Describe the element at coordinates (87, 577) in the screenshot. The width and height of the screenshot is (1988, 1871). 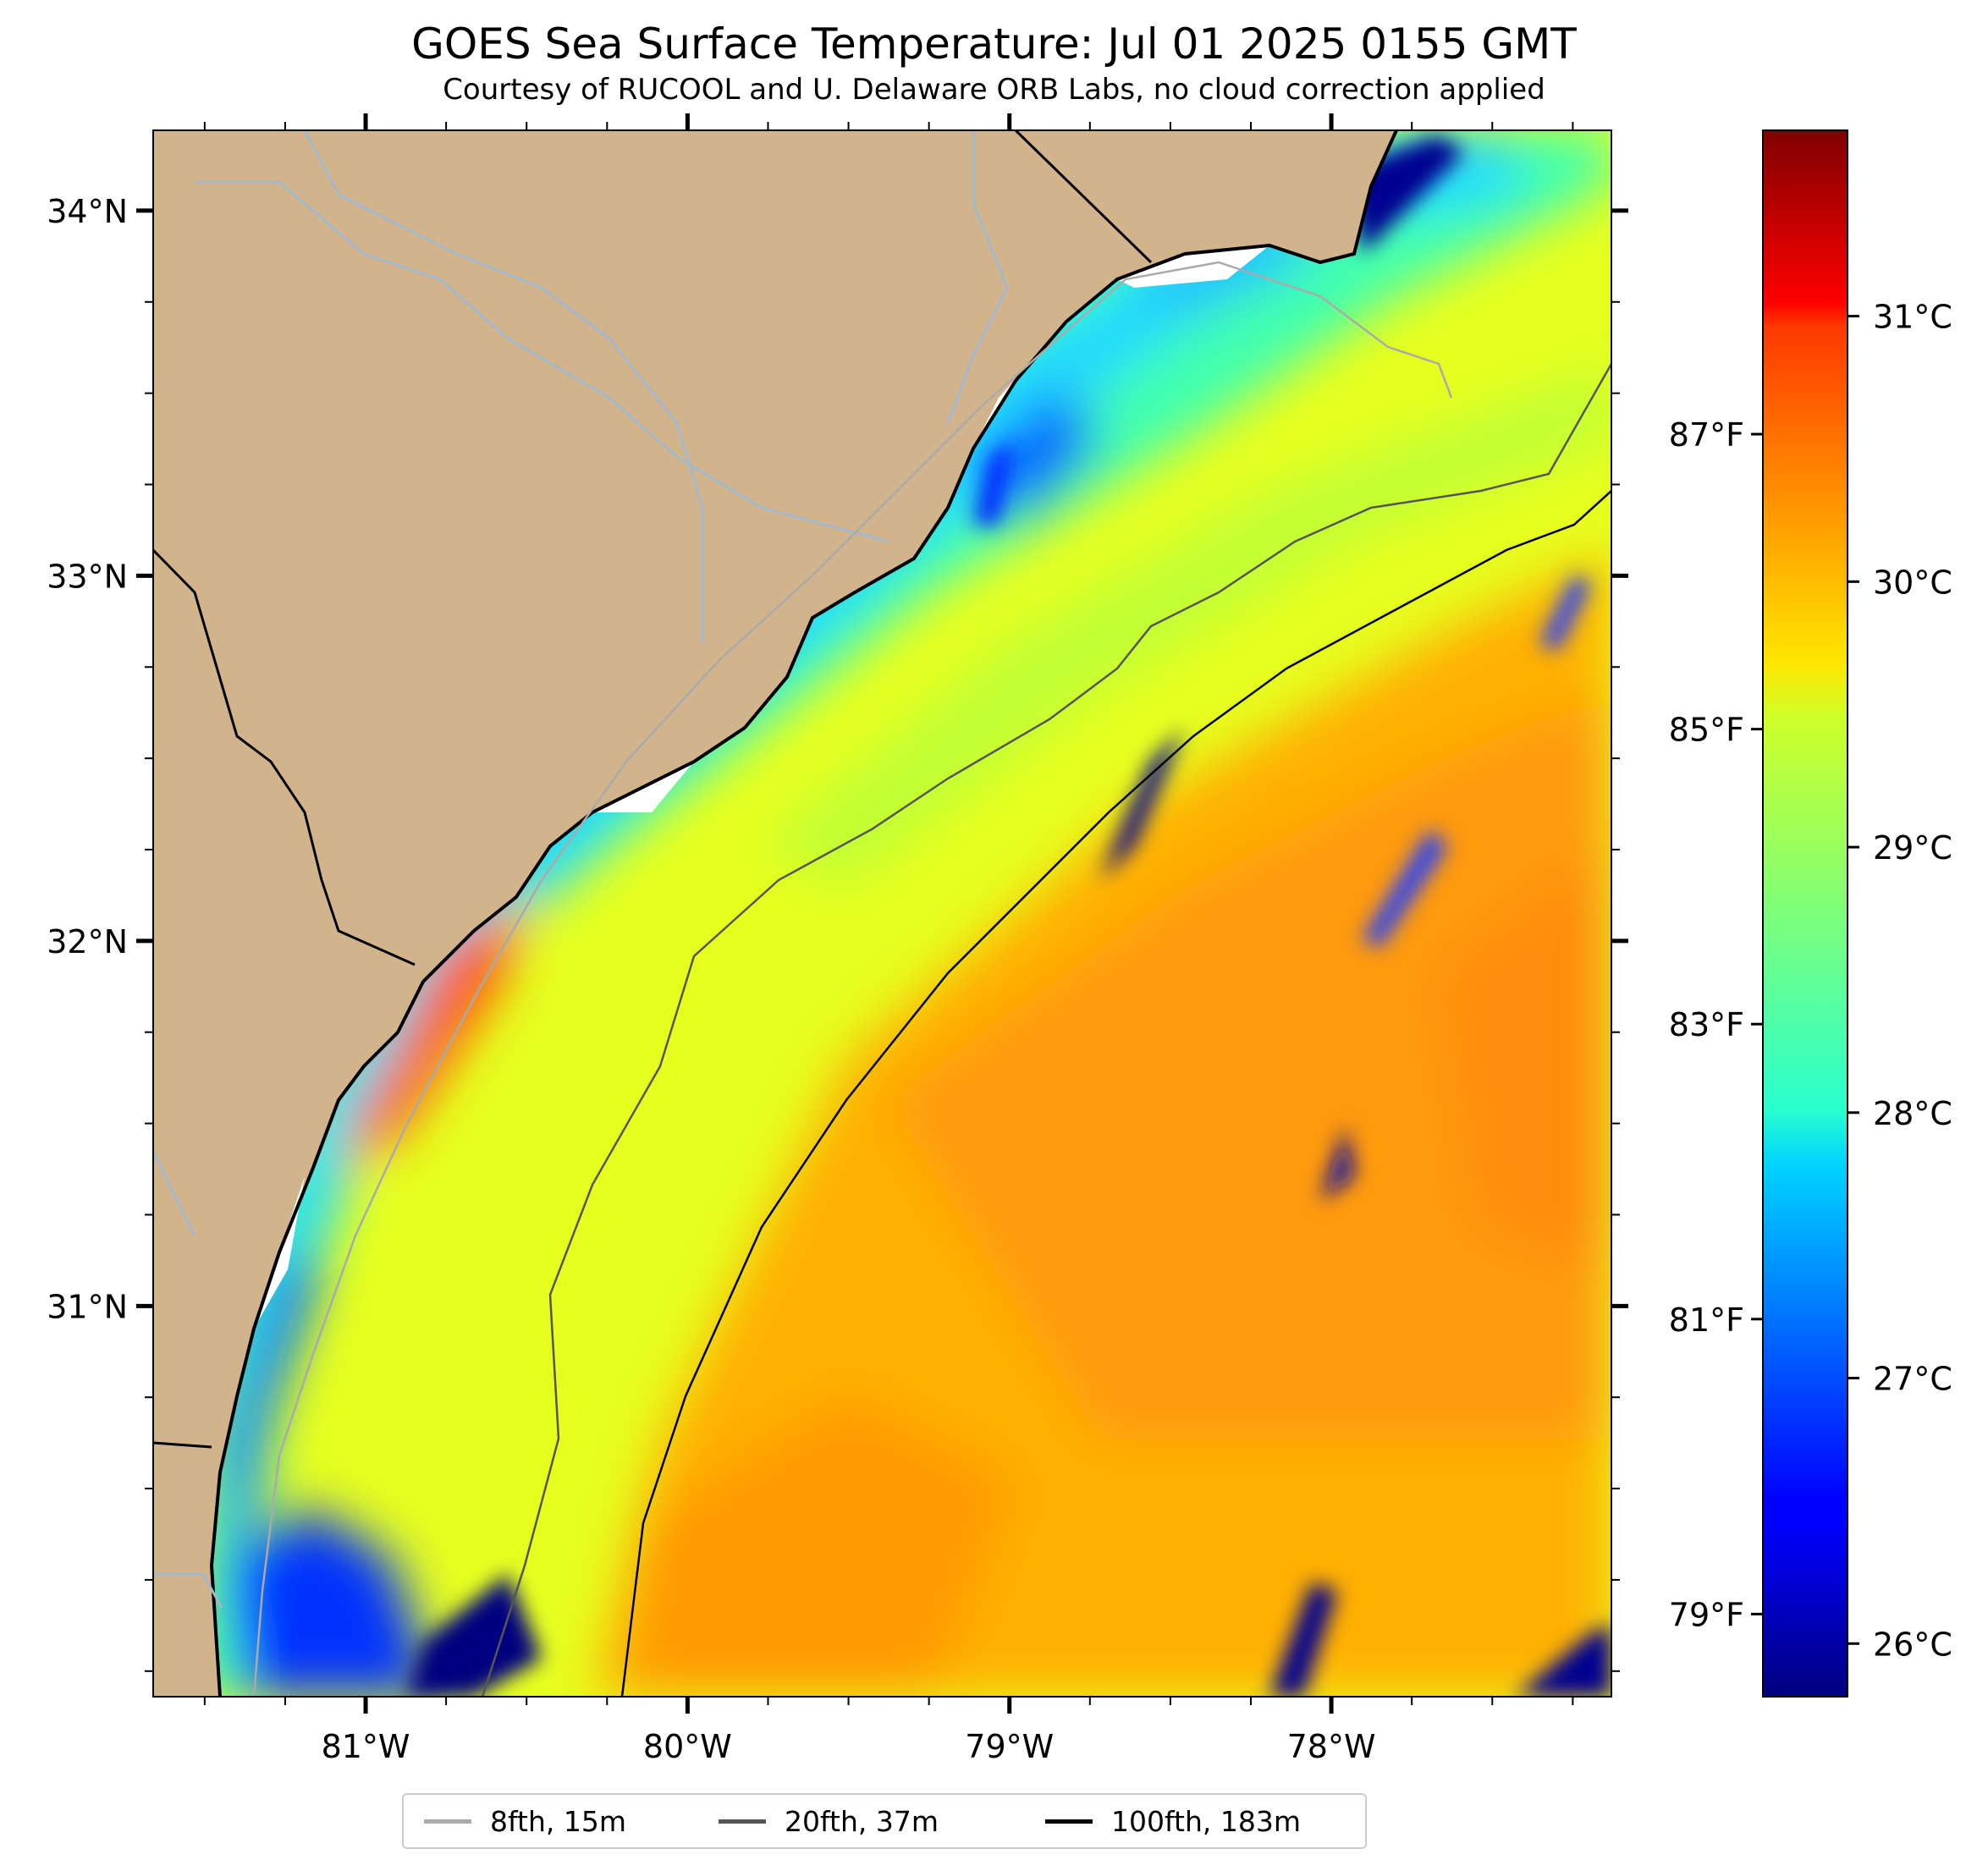
I see `y-tick-label: 33°N` at that location.